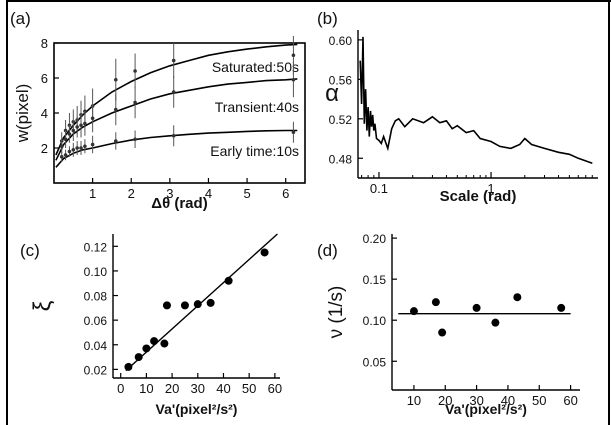  What do you see at coordinates (169, 193) in the screenshot?
I see `panel-a-x-tick-label: 3` at bounding box center [169, 193].